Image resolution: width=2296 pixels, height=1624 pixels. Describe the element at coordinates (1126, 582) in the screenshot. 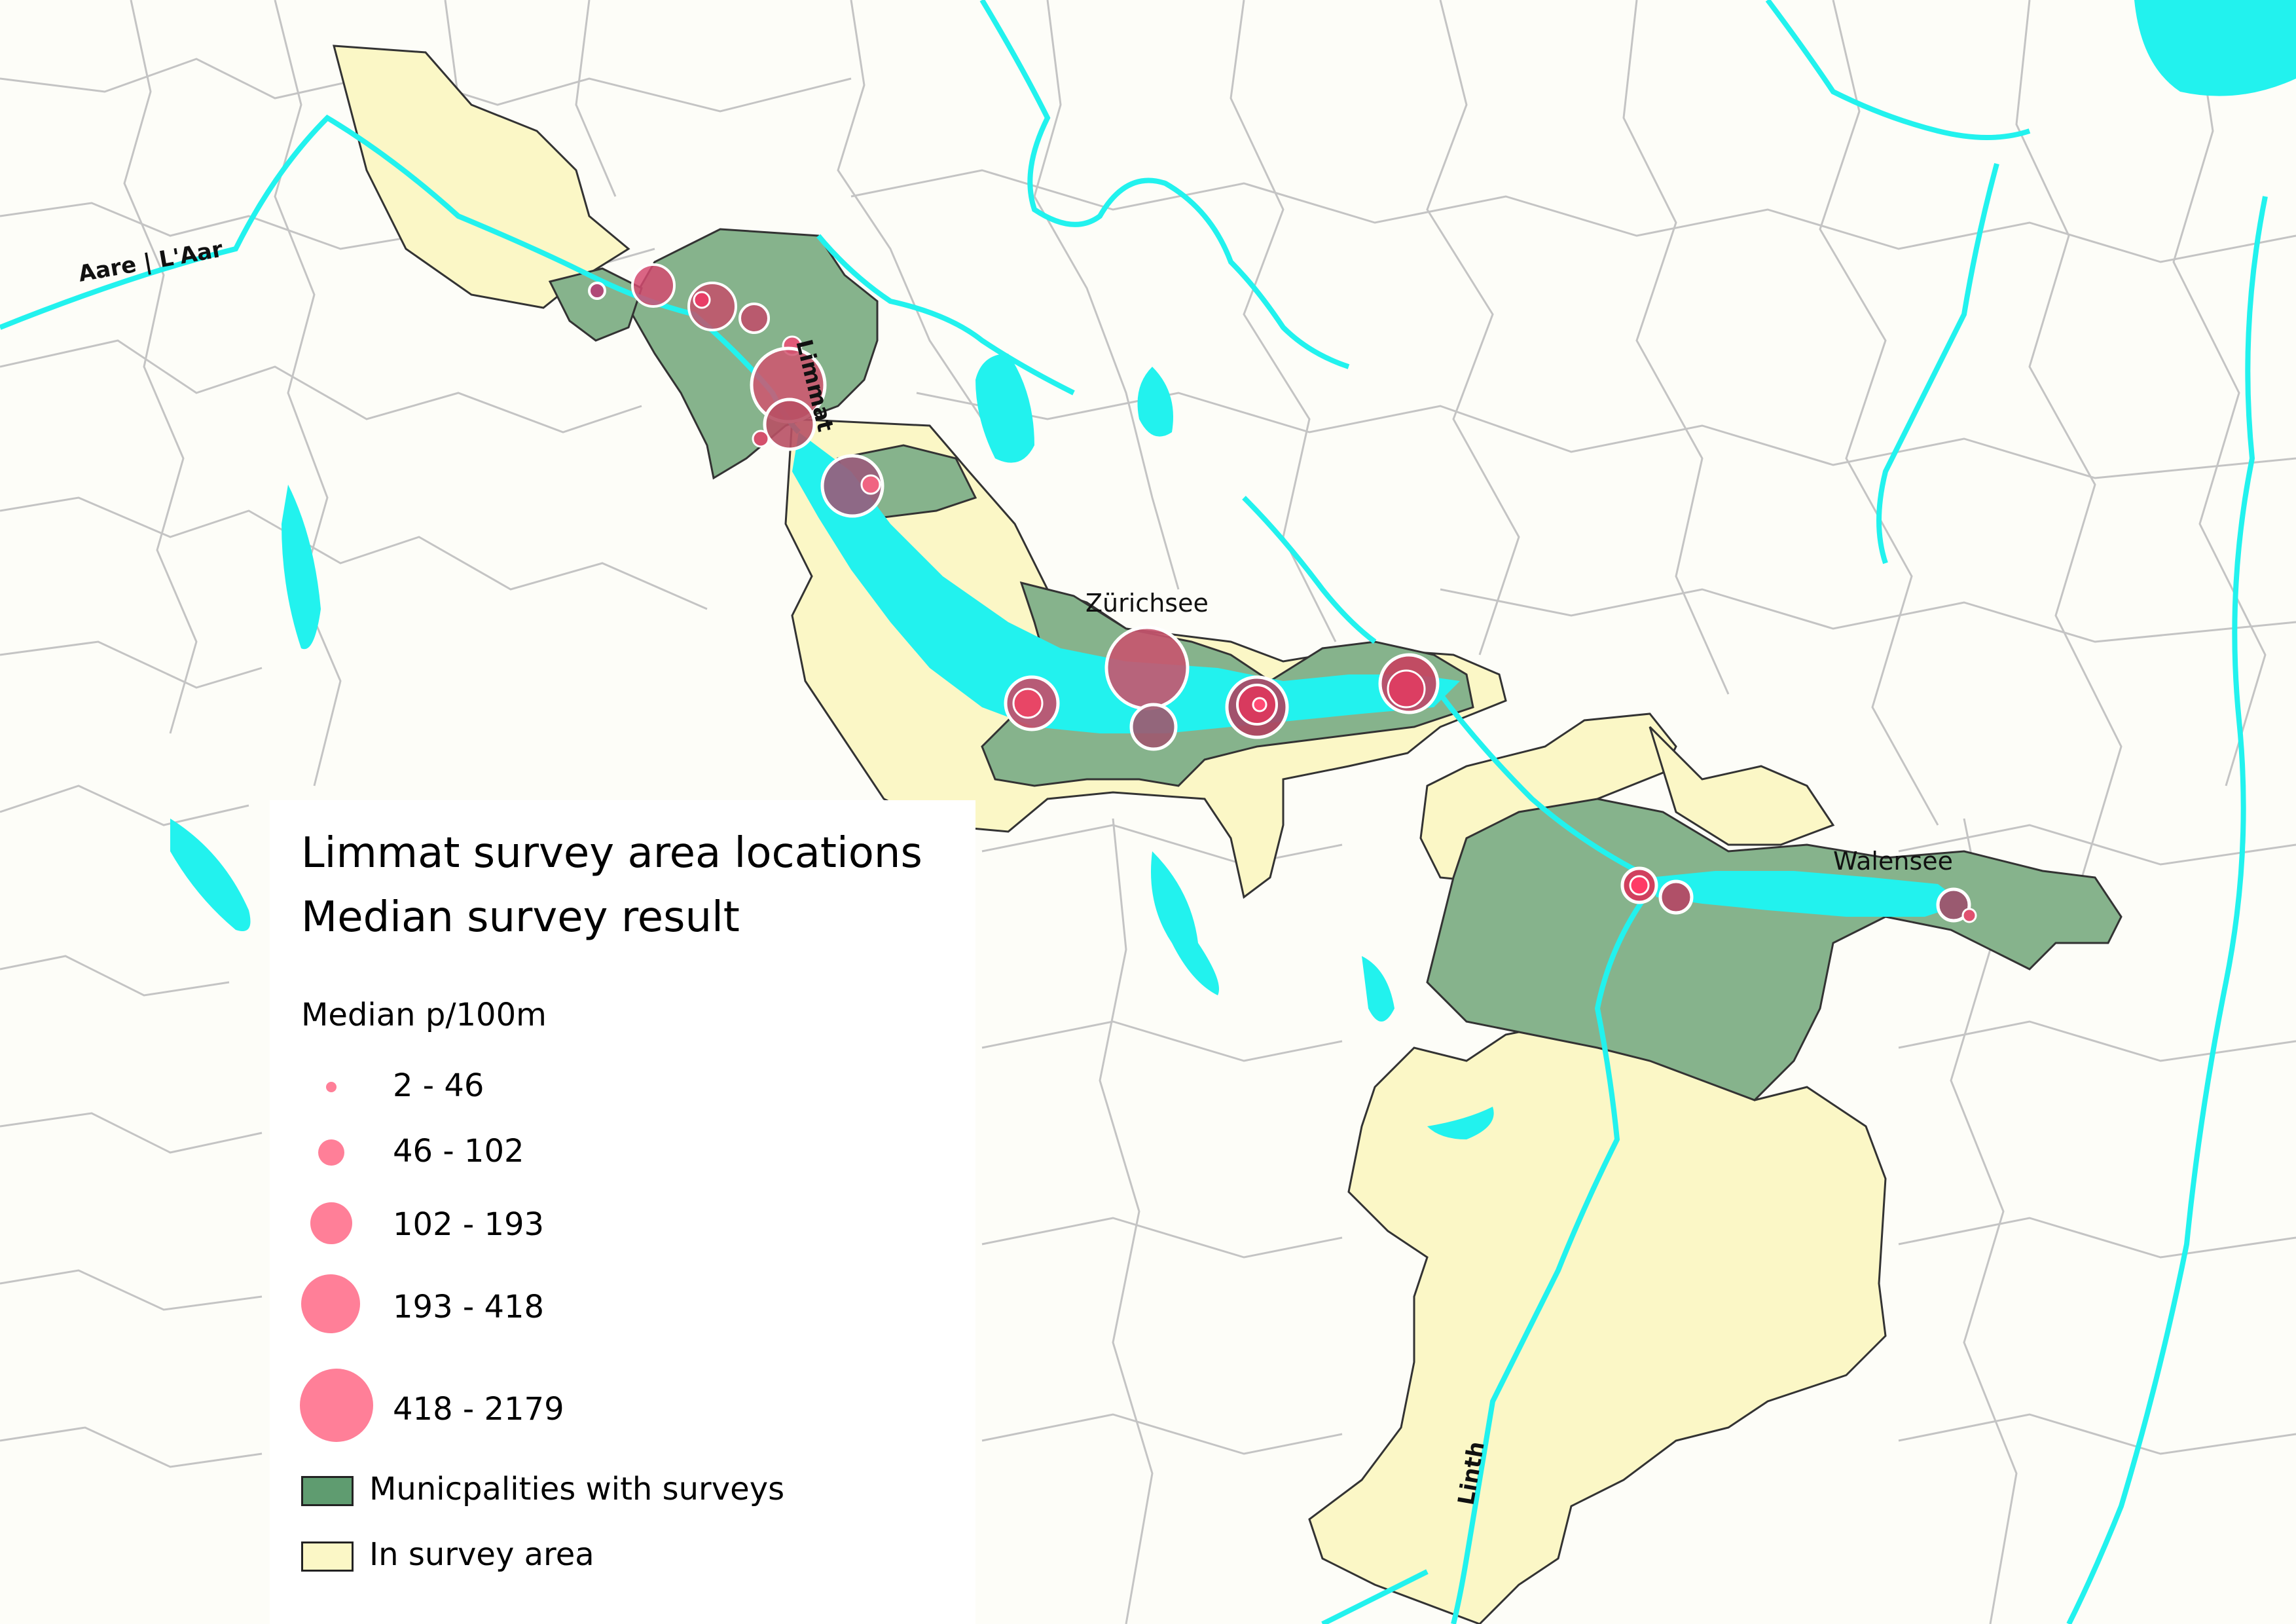

I see `lake-zurich-shape` at that location.